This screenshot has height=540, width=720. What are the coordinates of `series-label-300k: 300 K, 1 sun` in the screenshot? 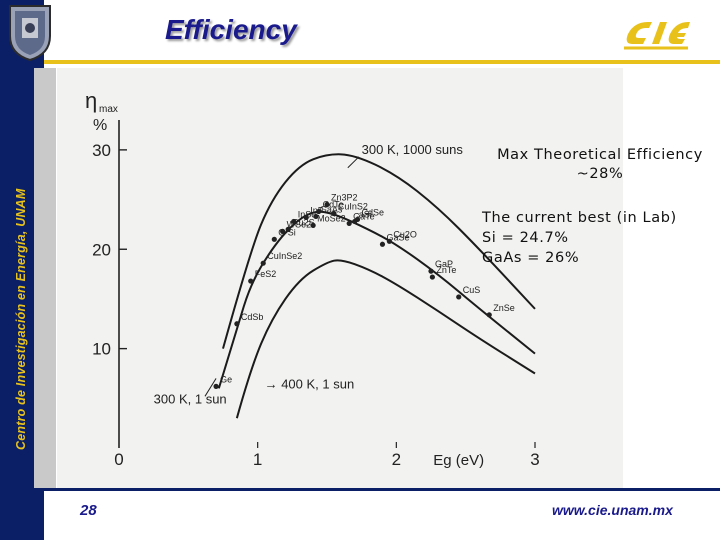 It's located at (190, 398).